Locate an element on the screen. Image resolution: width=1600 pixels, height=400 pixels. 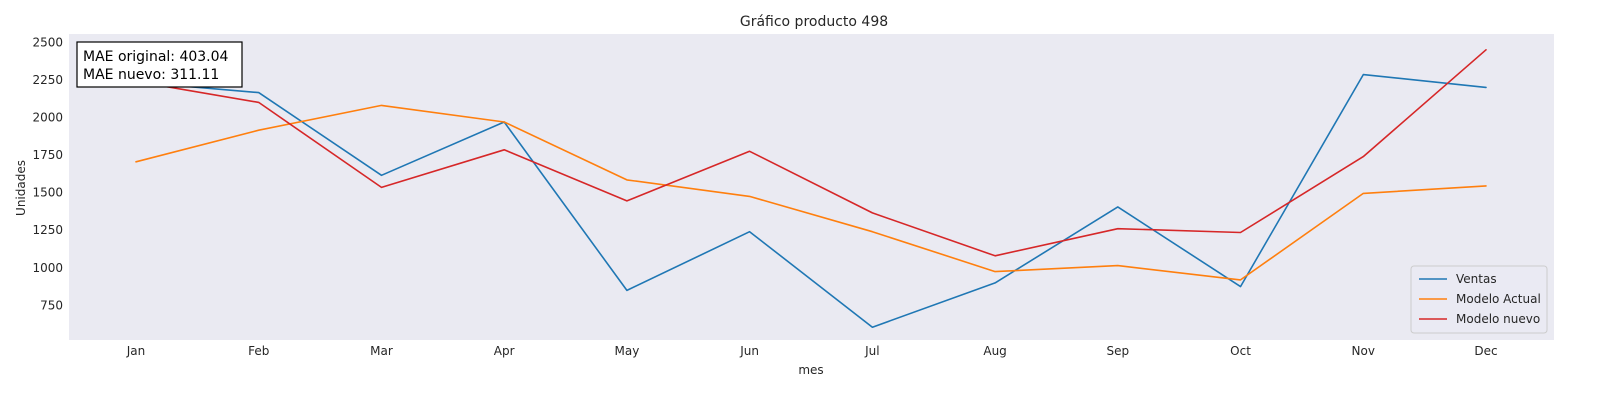
y-axis: 750 1000 1250 1500 1750 2000 2250 2500 is located at coordinates (47, 173).